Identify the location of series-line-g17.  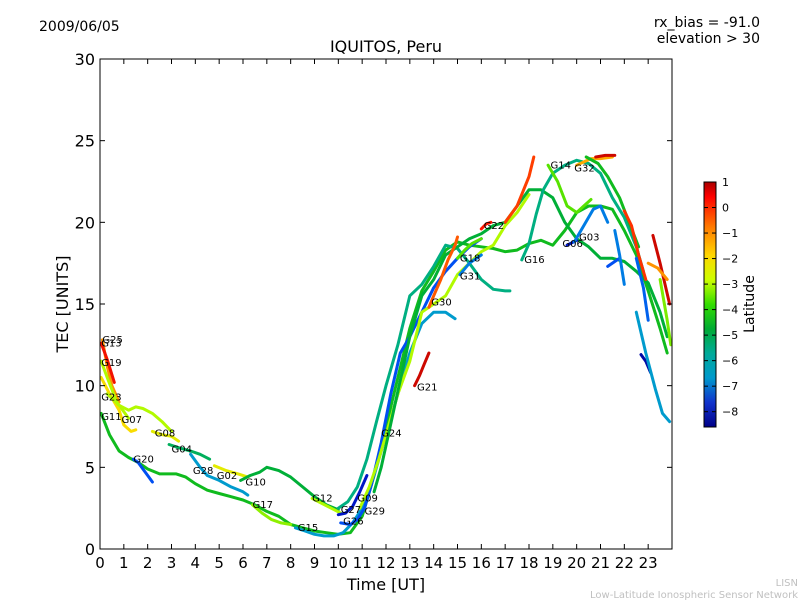
(272, 514).